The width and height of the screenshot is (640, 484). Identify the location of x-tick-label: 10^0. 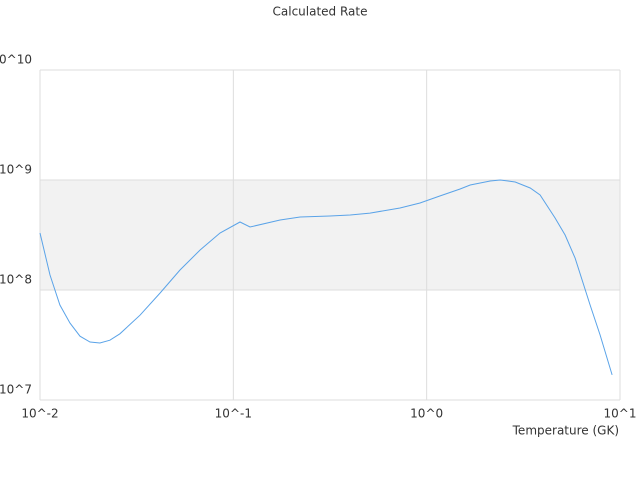
(426, 414).